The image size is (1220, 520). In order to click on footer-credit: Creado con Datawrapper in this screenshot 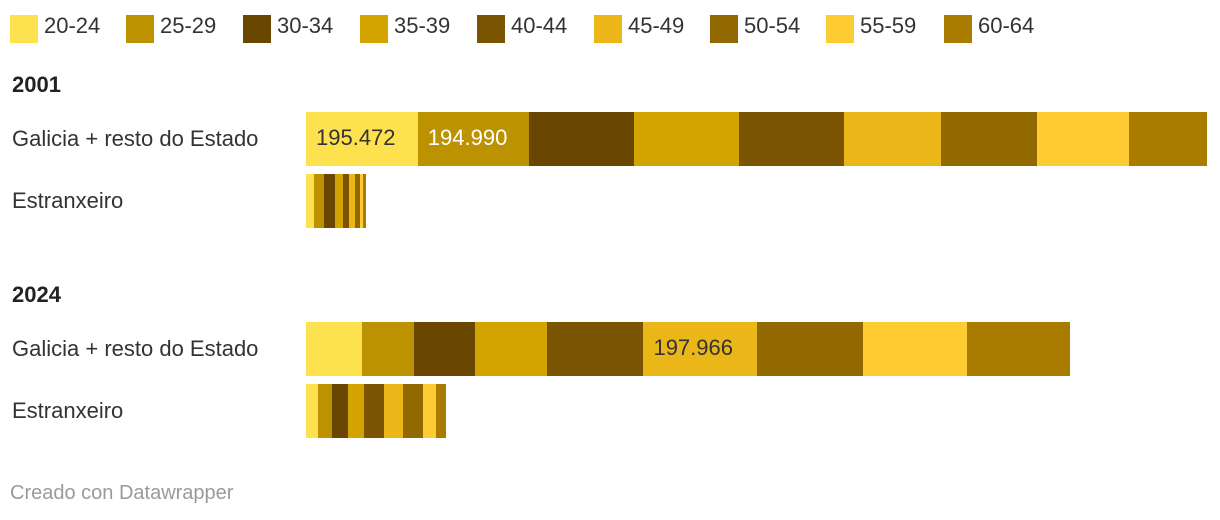, I will do `click(122, 493)`.